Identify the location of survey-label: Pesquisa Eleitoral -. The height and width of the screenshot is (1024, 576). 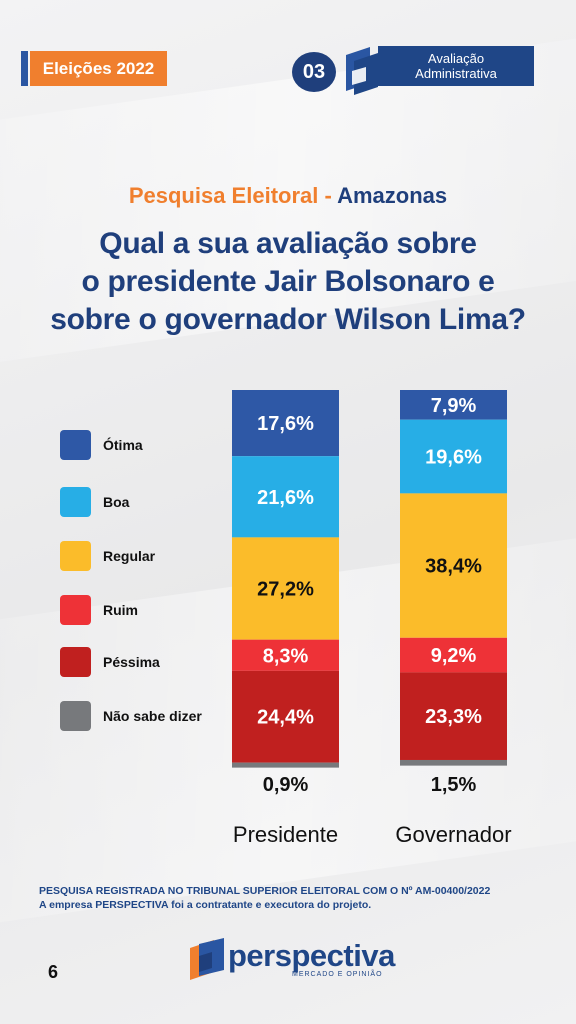
(233, 195).